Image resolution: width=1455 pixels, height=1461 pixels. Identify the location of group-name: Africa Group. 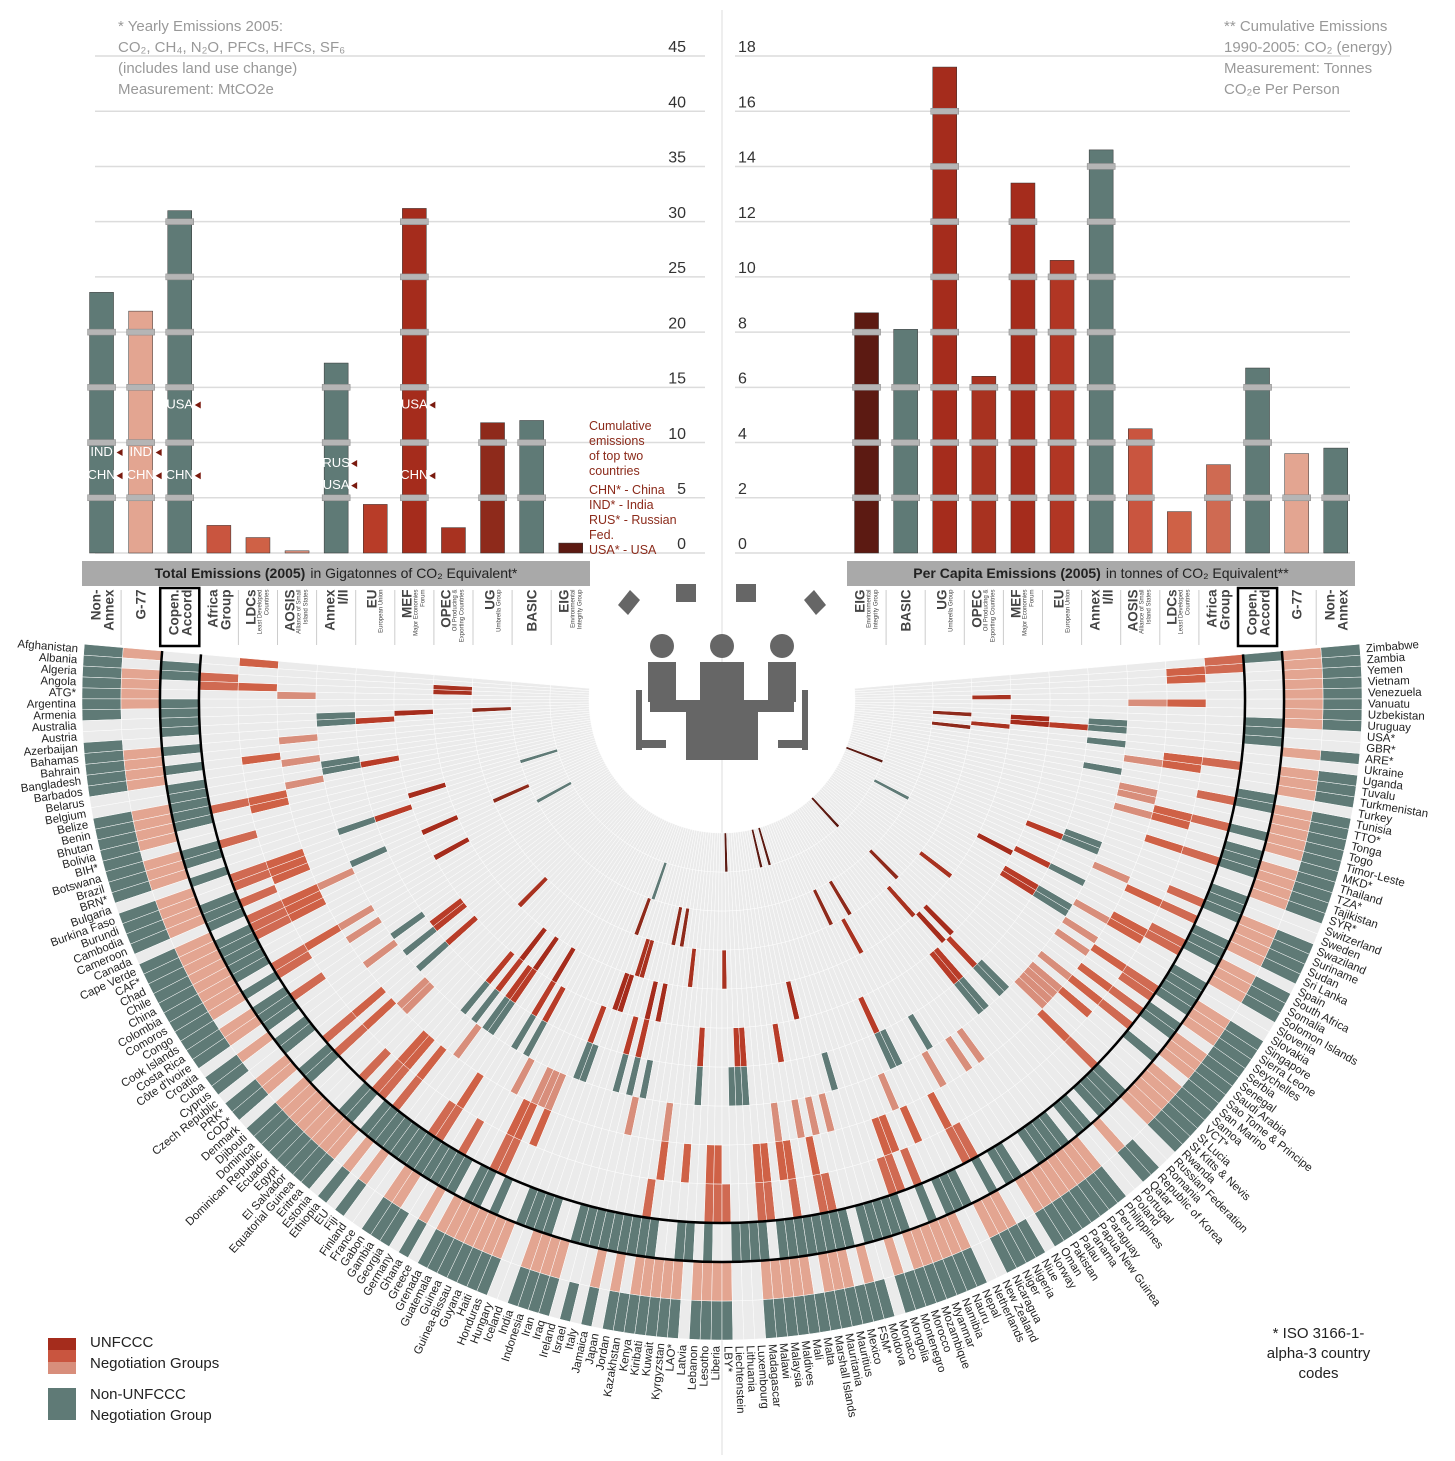
(218, 609).